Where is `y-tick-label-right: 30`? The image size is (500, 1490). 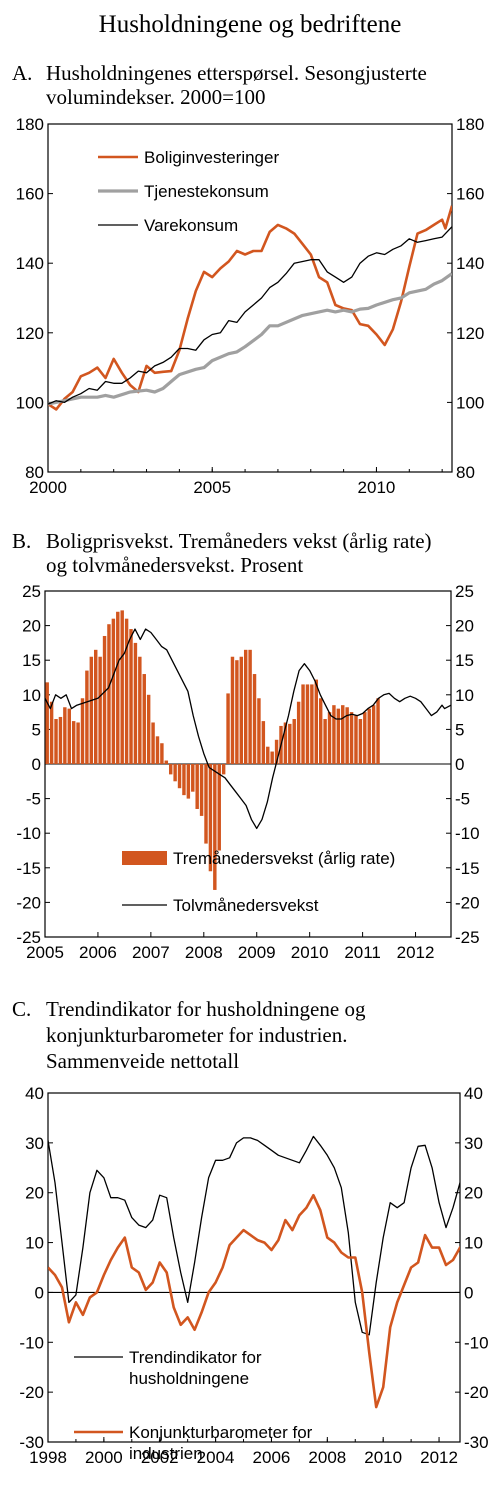
y-tick-label-right: 30 is located at coordinates (473, 1143).